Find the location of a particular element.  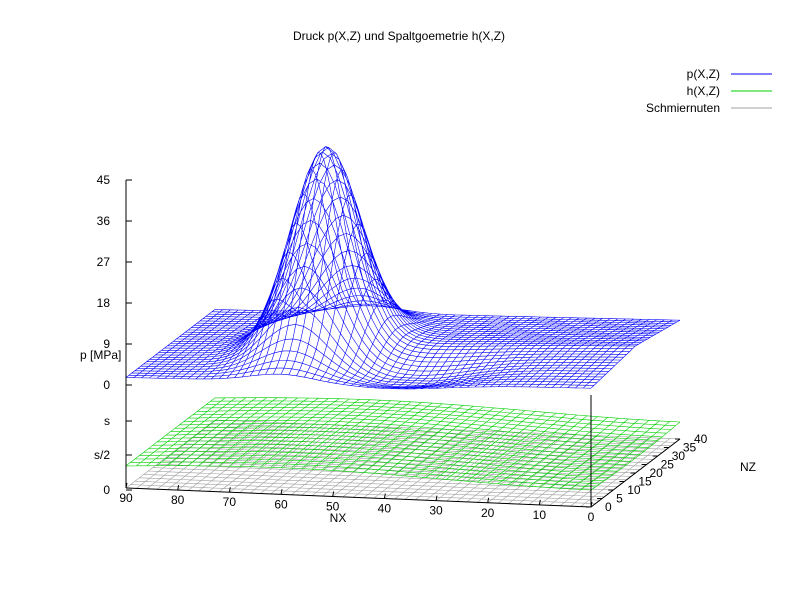

x-tick-label: 10 is located at coordinates (540, 515).